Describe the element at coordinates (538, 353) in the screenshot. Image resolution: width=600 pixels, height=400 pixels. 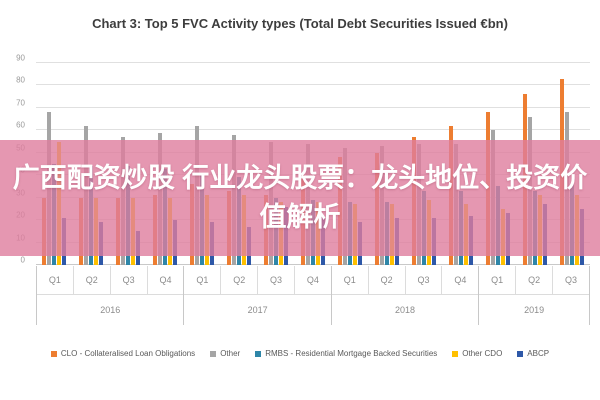
I see `legend-label: ABCP` at that location.